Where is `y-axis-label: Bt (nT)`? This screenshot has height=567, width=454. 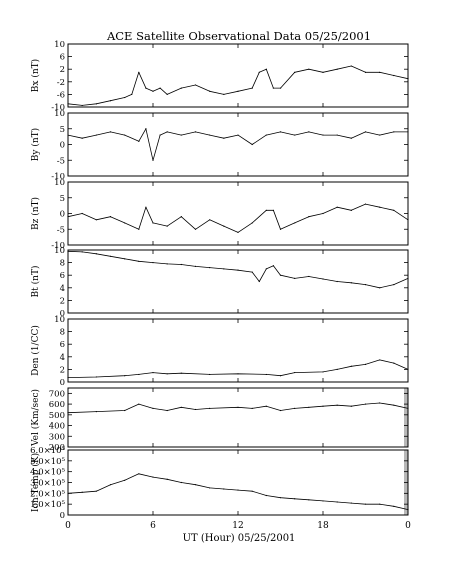 y-axis-label: Bt (nT) is located at coordinates (35, 282).